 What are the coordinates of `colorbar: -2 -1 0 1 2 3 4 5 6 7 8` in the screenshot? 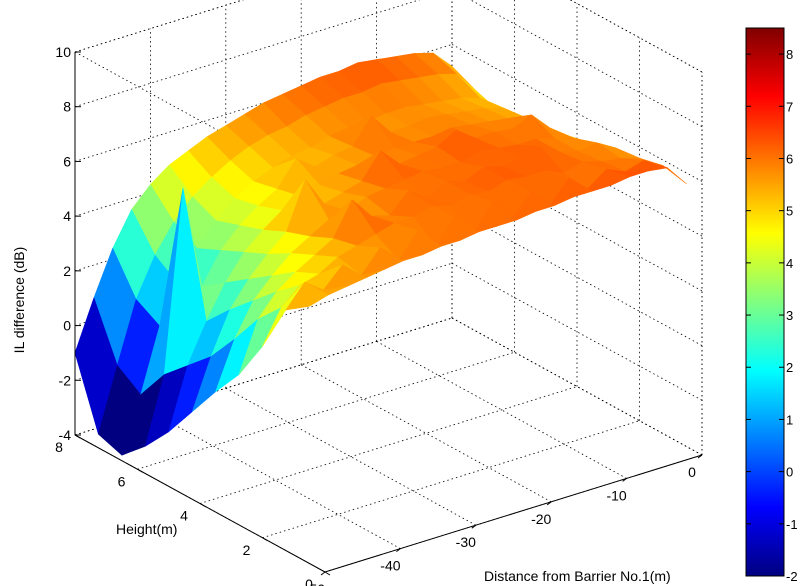 It's located at (771, 305).